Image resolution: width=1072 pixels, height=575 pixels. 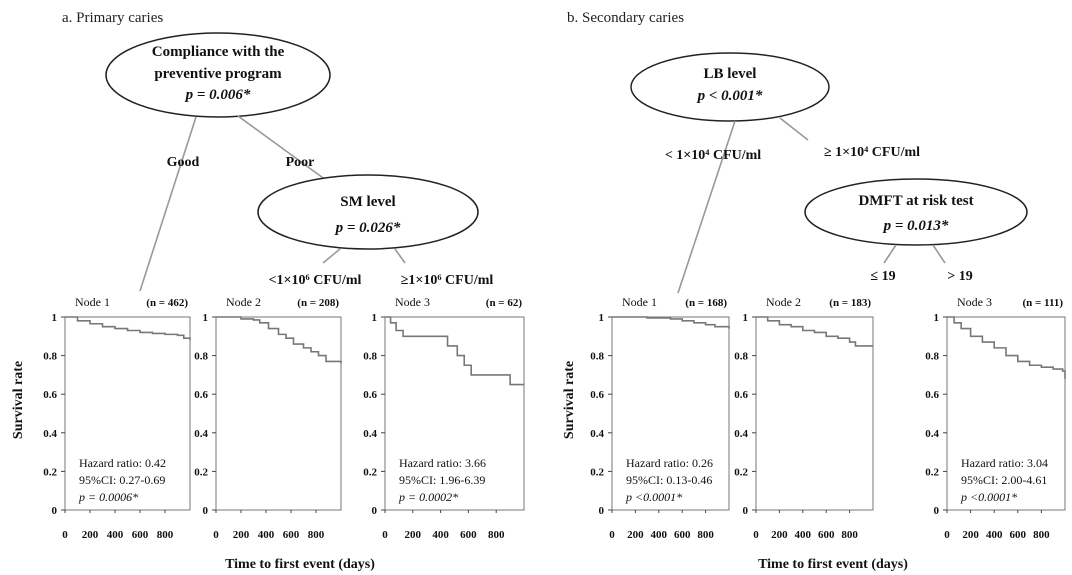 I want to click on tree-root-p-value: p = 0.006*, so click(x=217, y=95).